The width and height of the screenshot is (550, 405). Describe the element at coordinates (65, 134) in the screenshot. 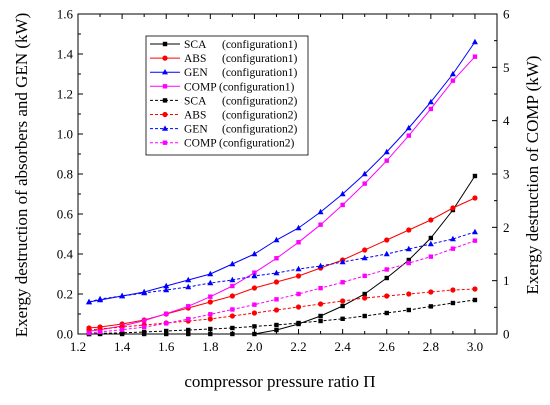

I see `y-left-tick-label: 1.0` at that location.